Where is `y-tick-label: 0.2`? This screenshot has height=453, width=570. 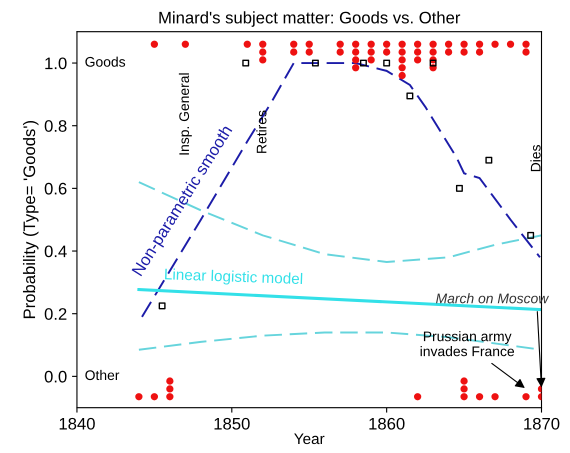
y-tick-label: 0.2 is located at coordinates (55, 314).